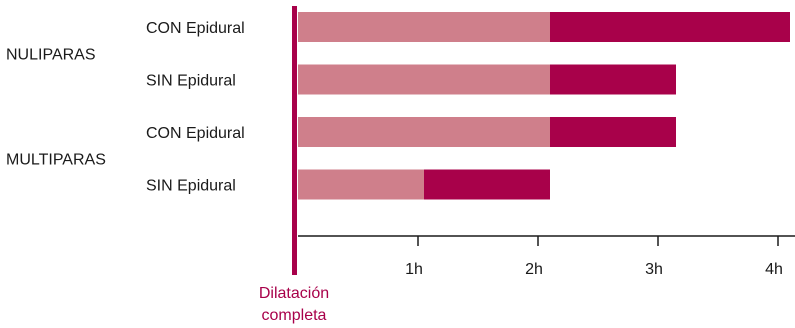 The width and height of the screenshot is (795, 328). What do you see at coordinates (294, 315) in the screenshot?
I see `annotation-line-2: completa` at bounding box center [294, 315].